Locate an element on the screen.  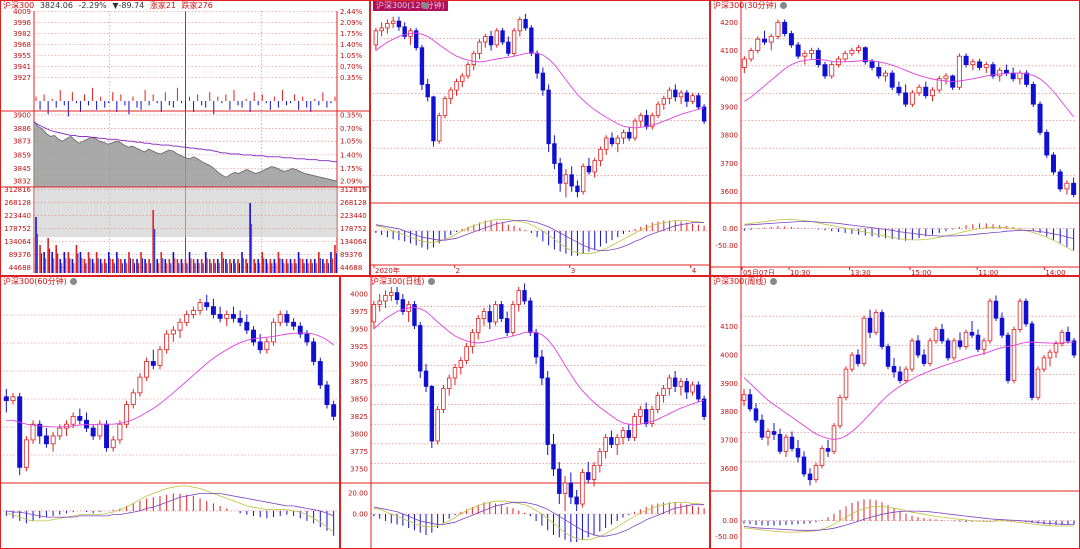
volume-axis-left: 89376 is located at coordinates (20, 255).